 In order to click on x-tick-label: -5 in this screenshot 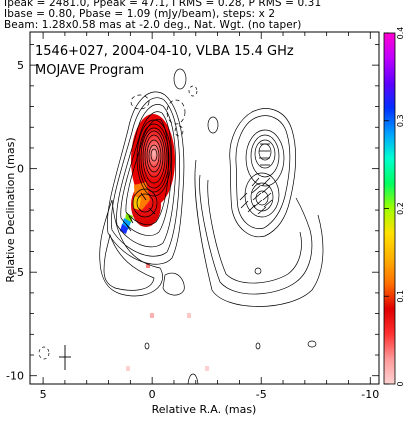, I will do `click(261, 394)`.